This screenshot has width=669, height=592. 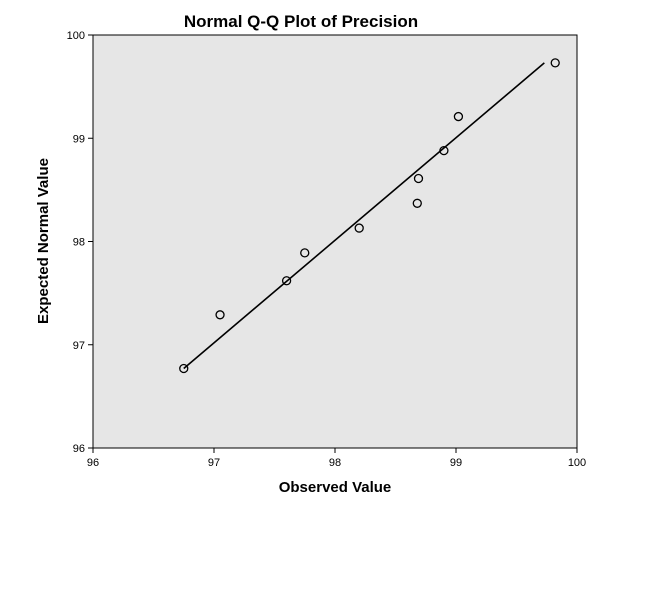 I want to click on chart-title: Normal Q-Q Plot of Precision, so click(x=301, y=21).